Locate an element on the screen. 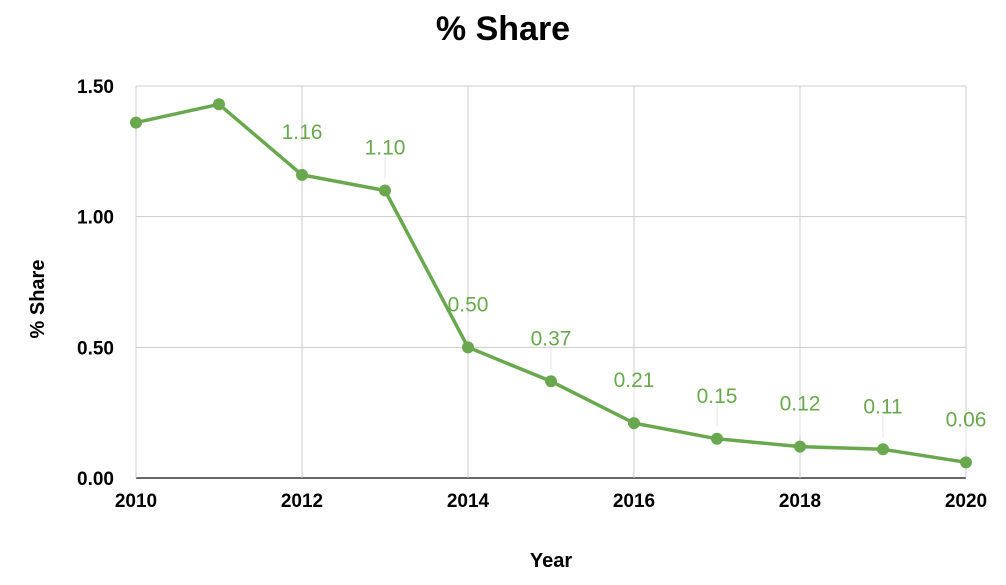  chart-title: % Share is located at coordinates (503, 29).